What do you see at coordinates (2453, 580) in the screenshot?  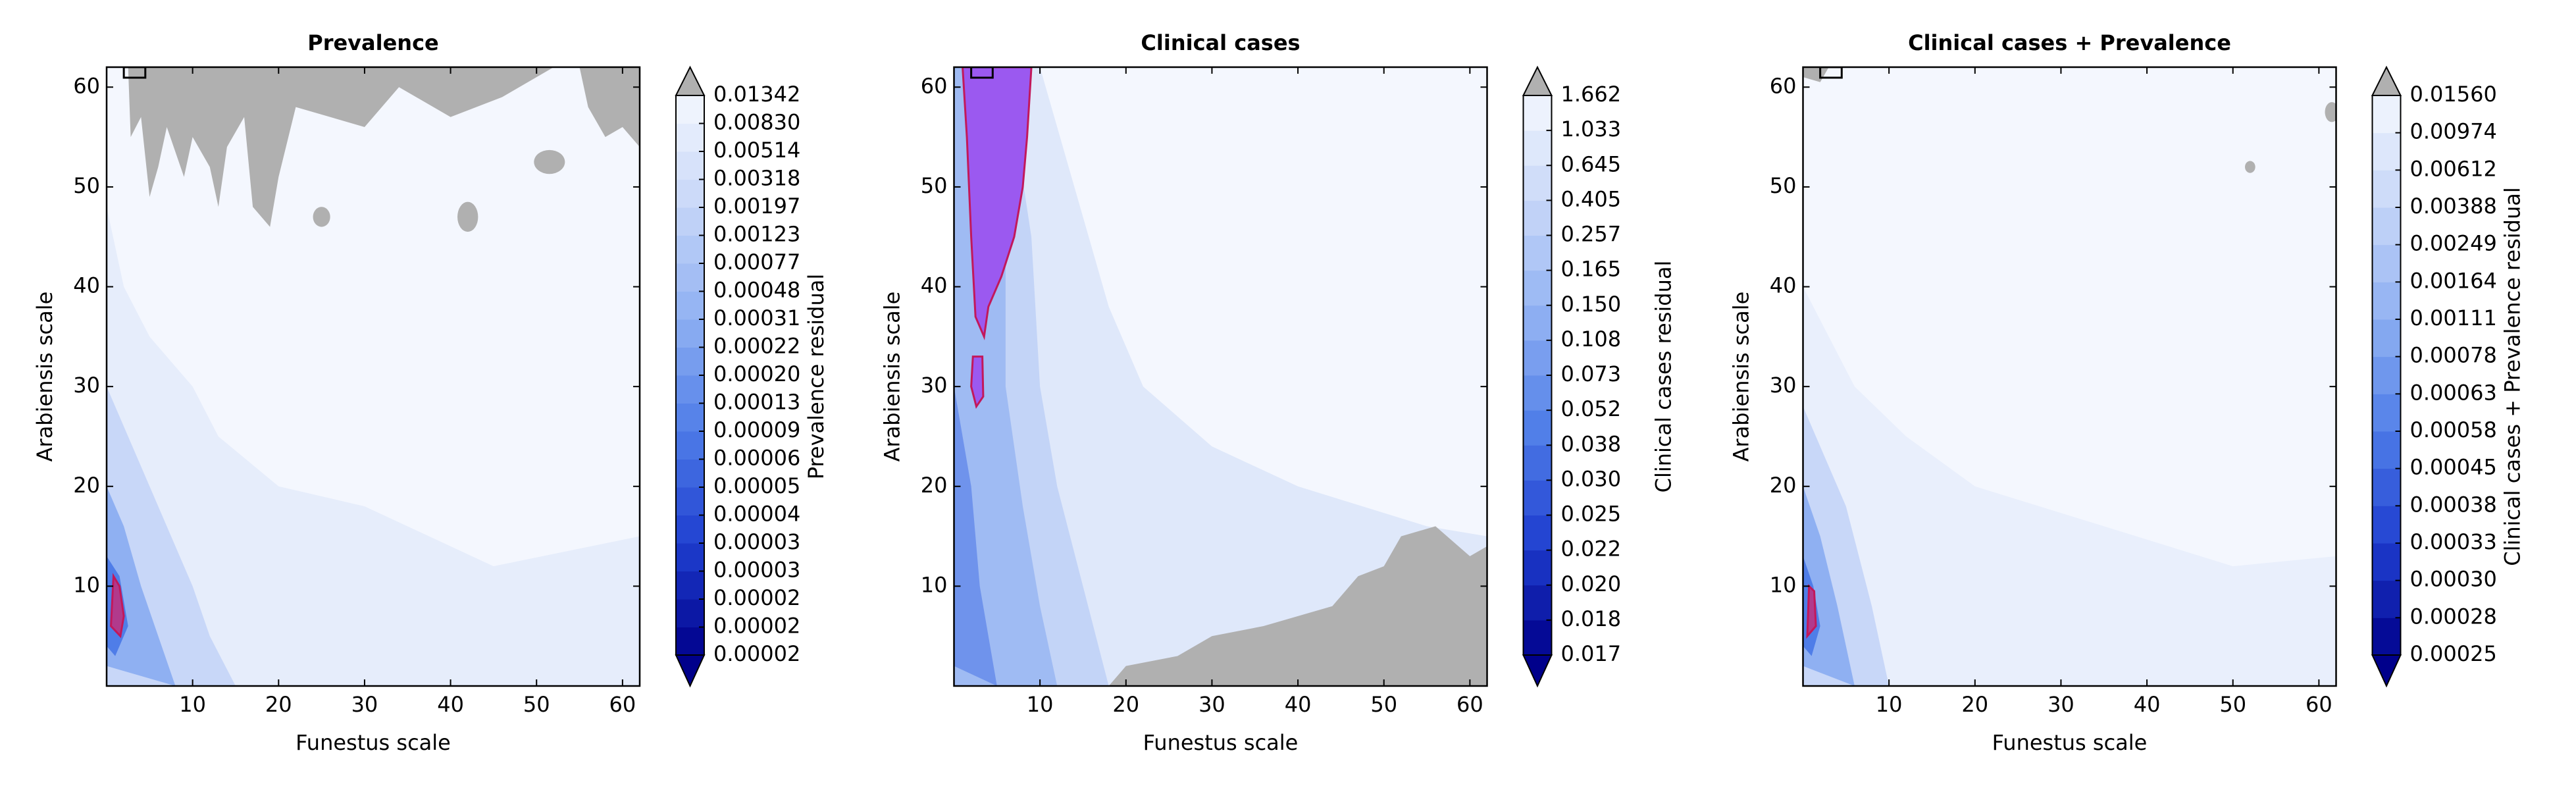 I see `colorbar-tick-label: 0.00030` at bounding box center [2453, 580].